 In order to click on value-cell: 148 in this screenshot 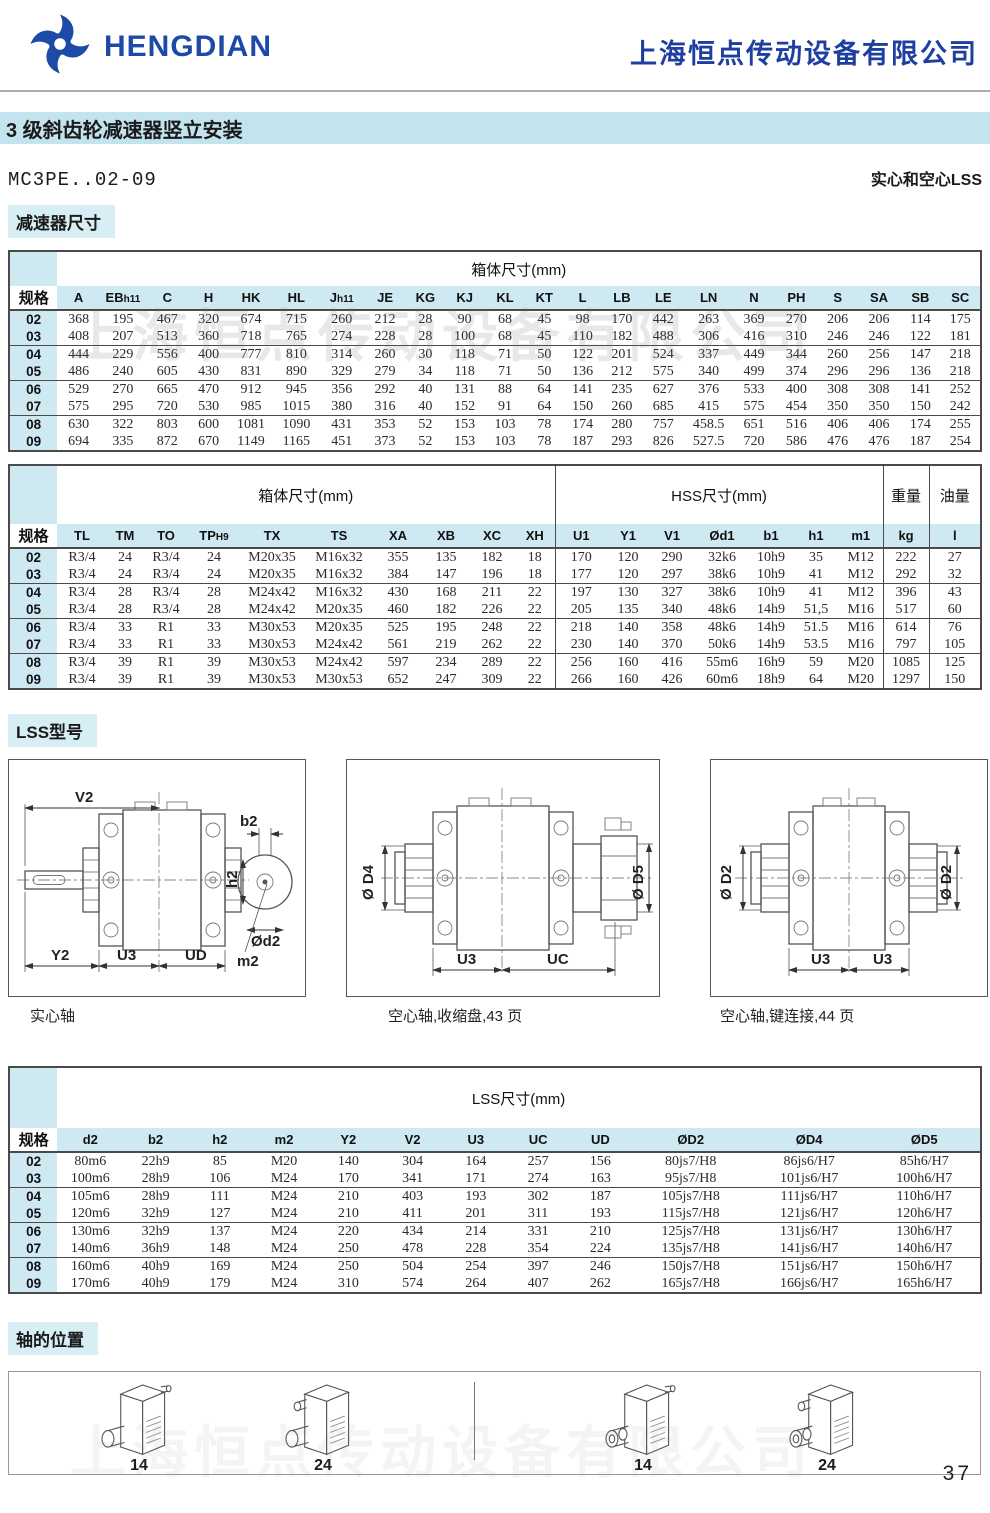, I will do `click(219, 1249)`.